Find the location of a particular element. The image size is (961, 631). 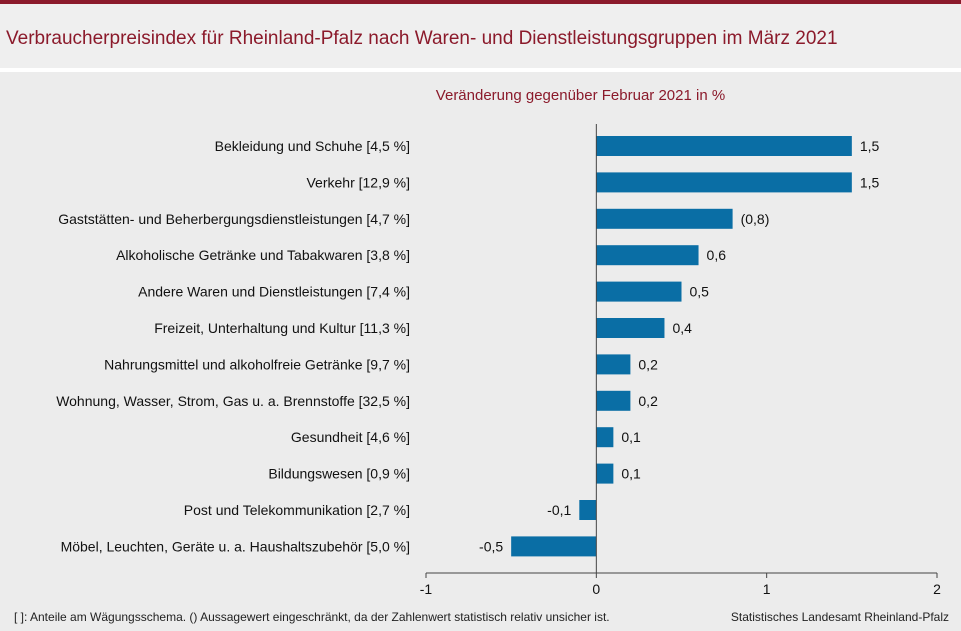

value-label: 0,4 is located at coordinates (682, 328).